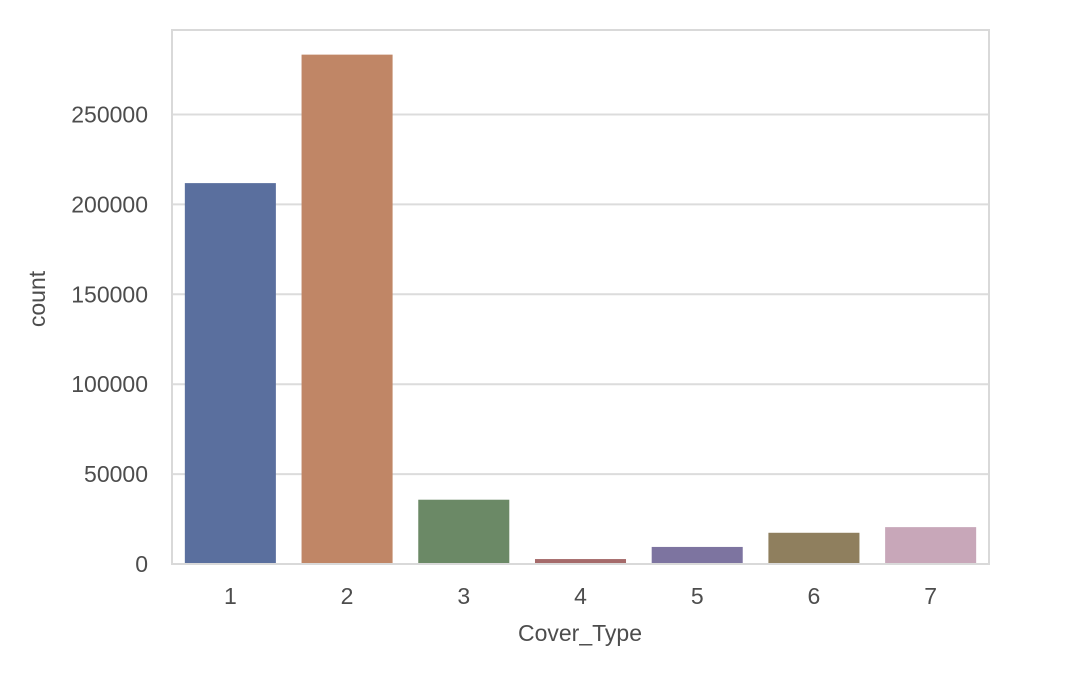 The image size is (1082, 681). I want to click on y-axis-title: count, so click(37, 298).